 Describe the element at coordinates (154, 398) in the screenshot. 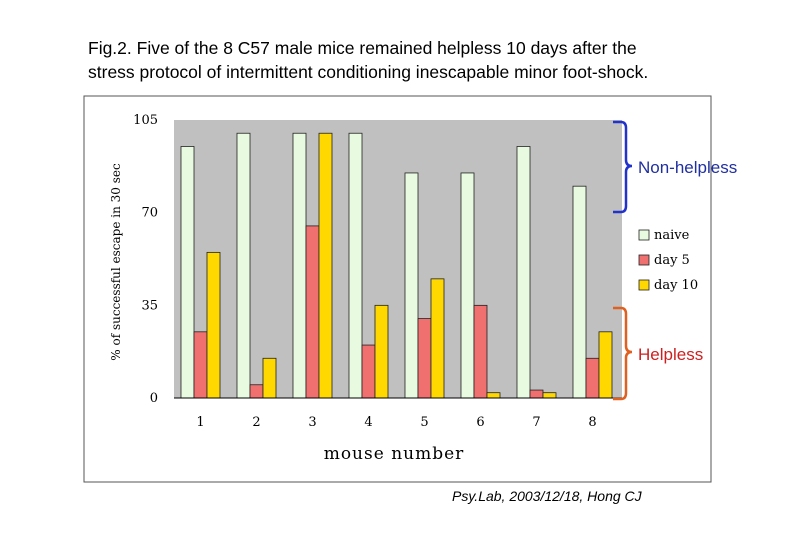

I see `y-tick-label: 0` at that location.